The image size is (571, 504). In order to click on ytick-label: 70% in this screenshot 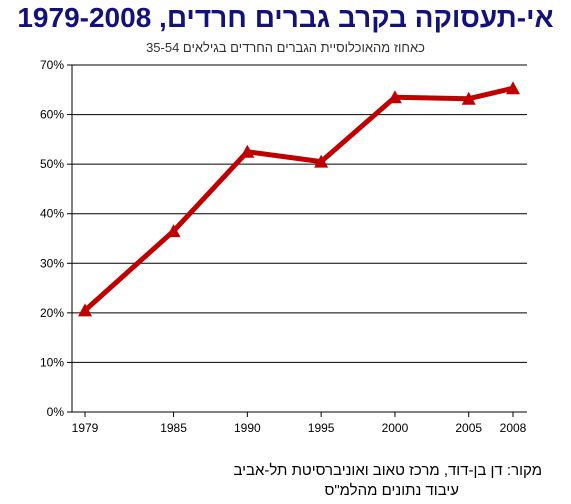, I will do `click(52, 65)`.